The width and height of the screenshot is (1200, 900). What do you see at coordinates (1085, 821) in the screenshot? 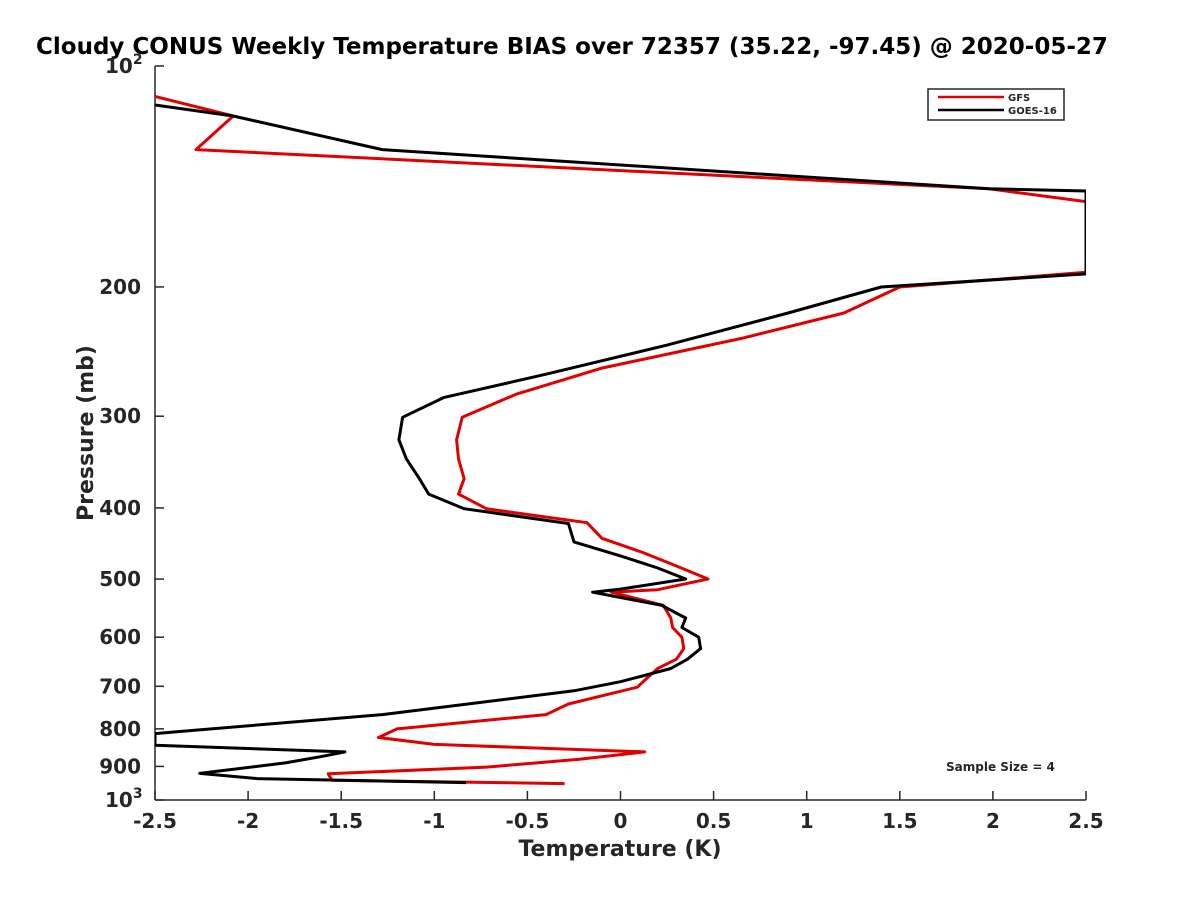
I see `x-tick-label: 2.5` at bounding box center [1085, 821].